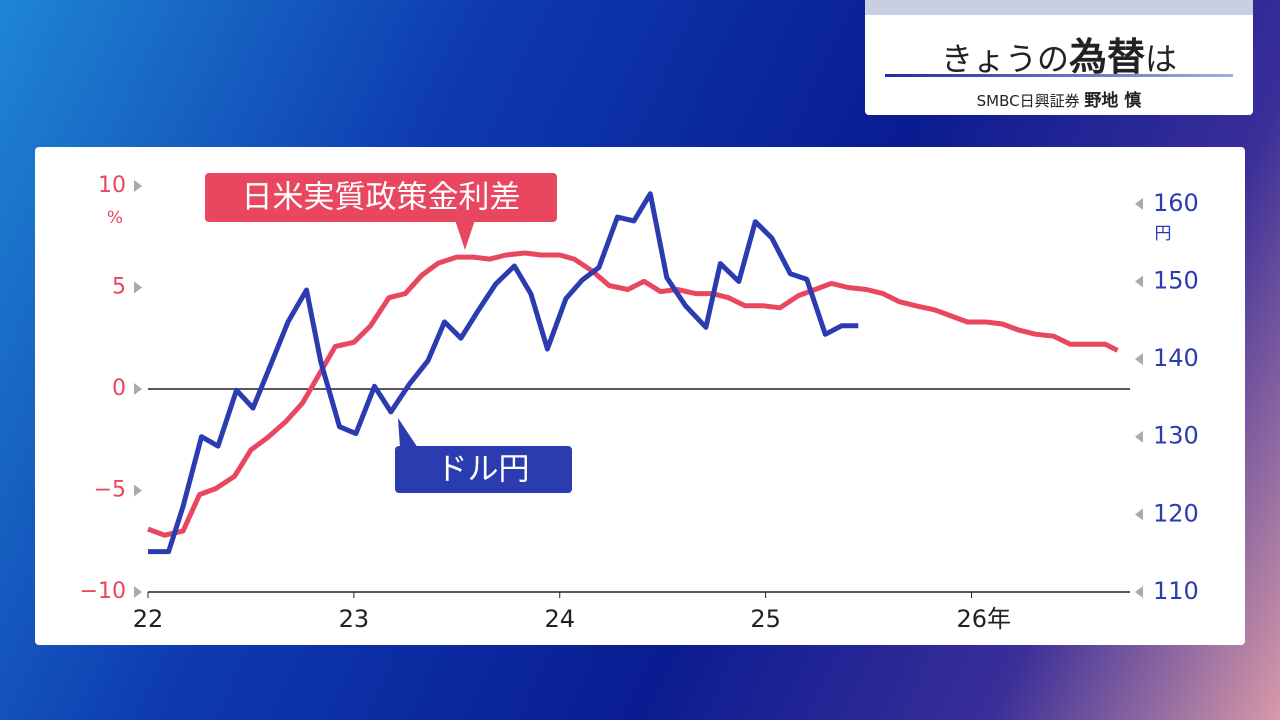 The image size is (1280, 720). I want to click on title: きょうの為替は, so click(1059, 53).